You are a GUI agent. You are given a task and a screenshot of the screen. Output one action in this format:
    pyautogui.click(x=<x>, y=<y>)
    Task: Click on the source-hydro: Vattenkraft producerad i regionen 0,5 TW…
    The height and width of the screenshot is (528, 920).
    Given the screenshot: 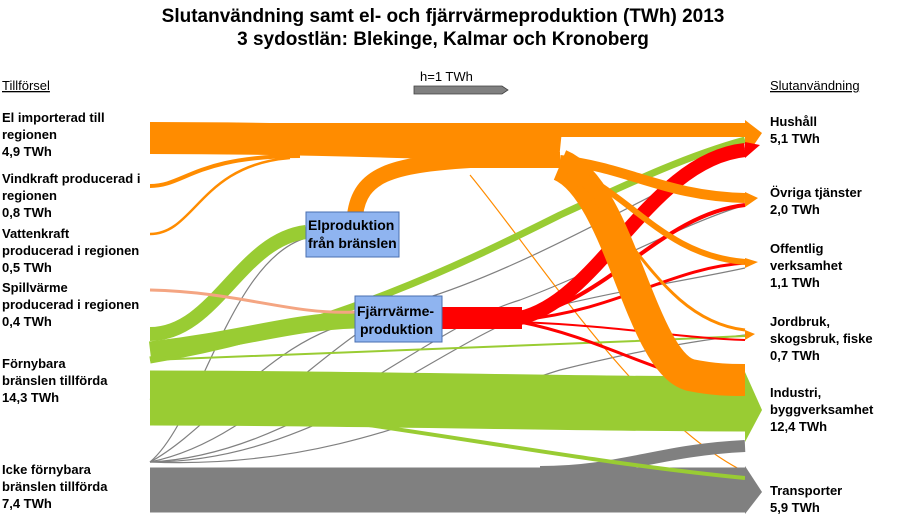 What is the action you would take?
    pyautogui.click(x=70, y=250)
    